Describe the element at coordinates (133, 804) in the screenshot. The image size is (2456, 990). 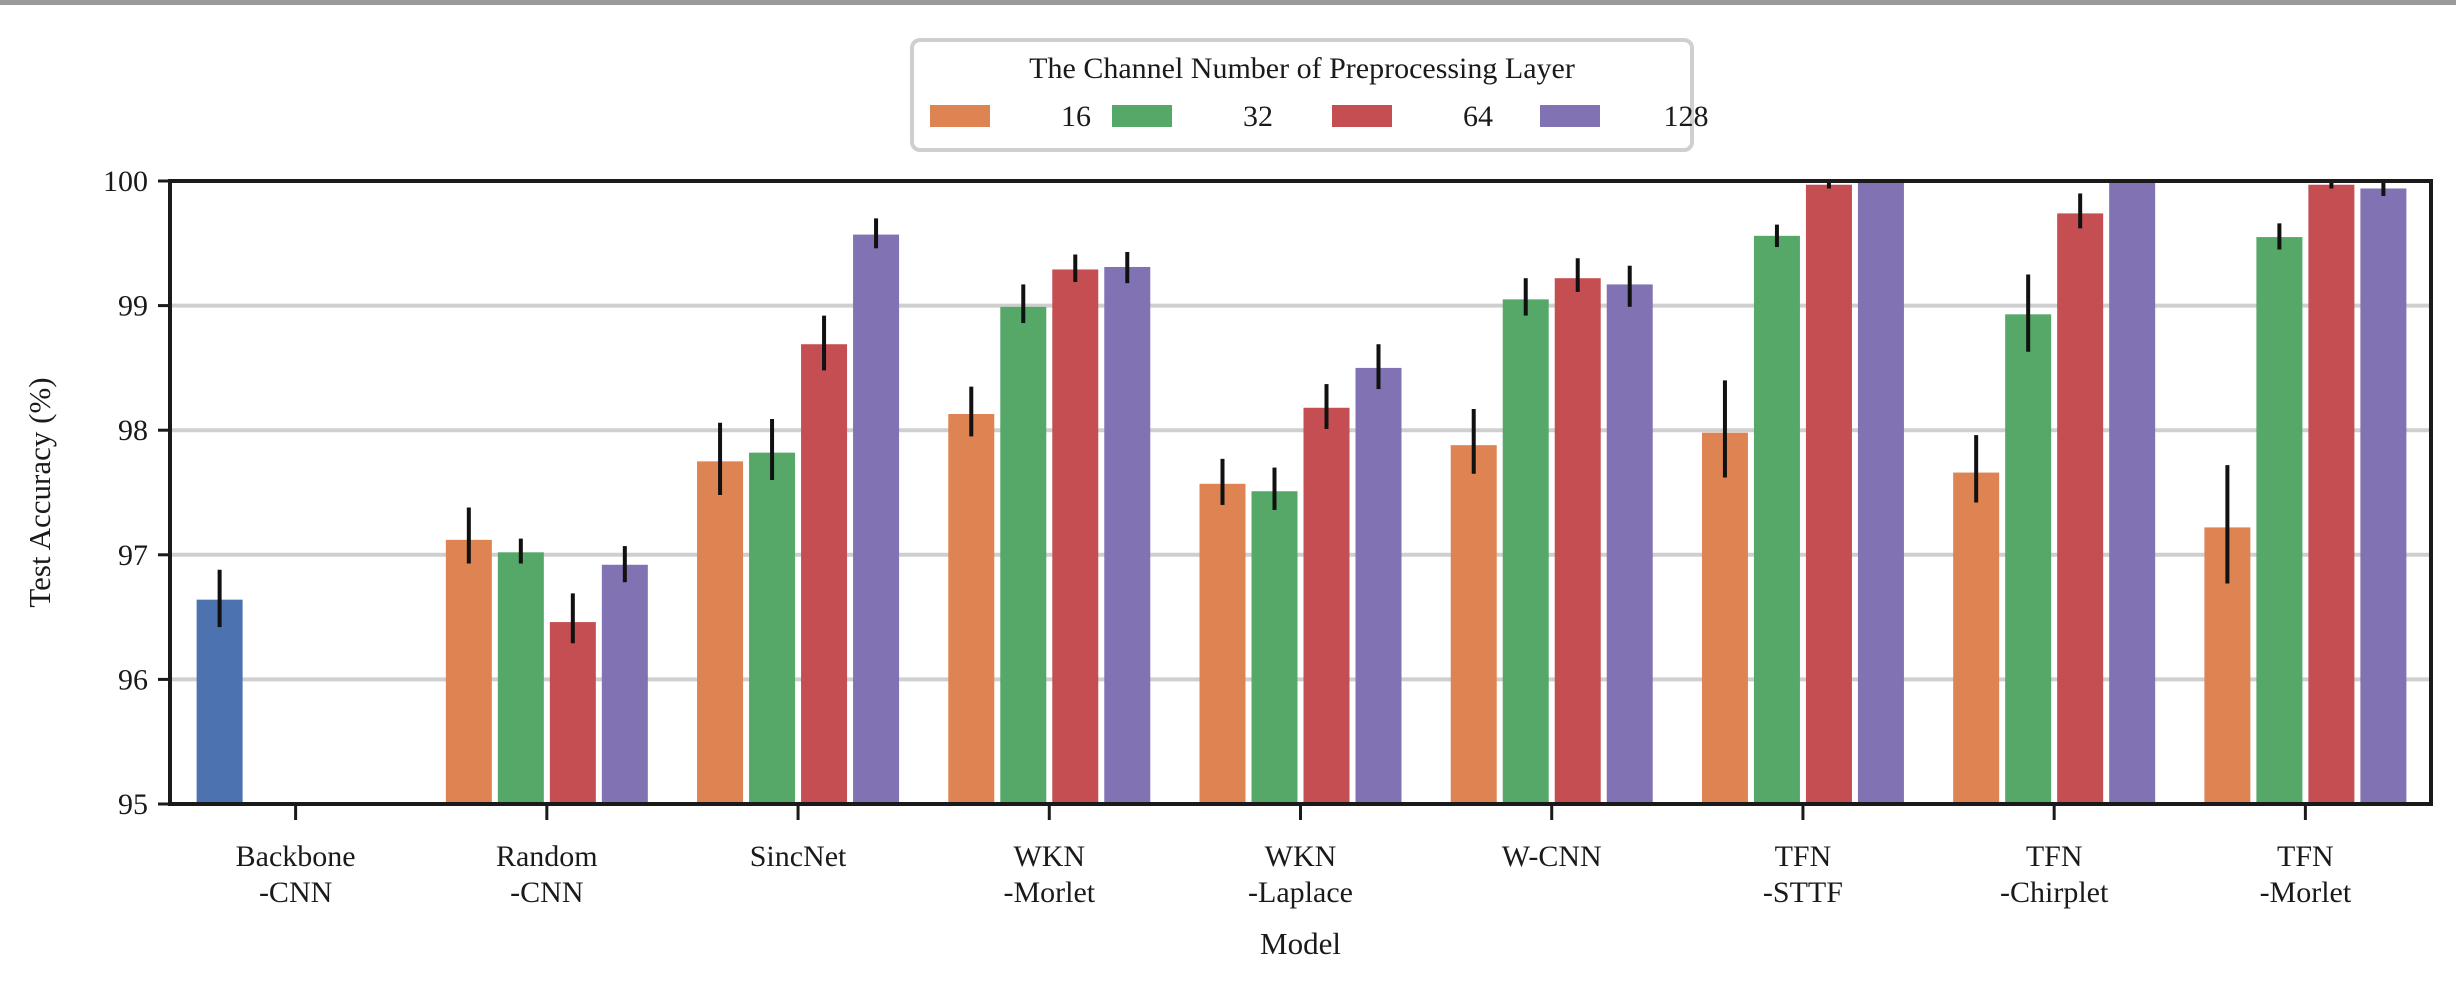
I see `y-tick-label: 95` at that location.